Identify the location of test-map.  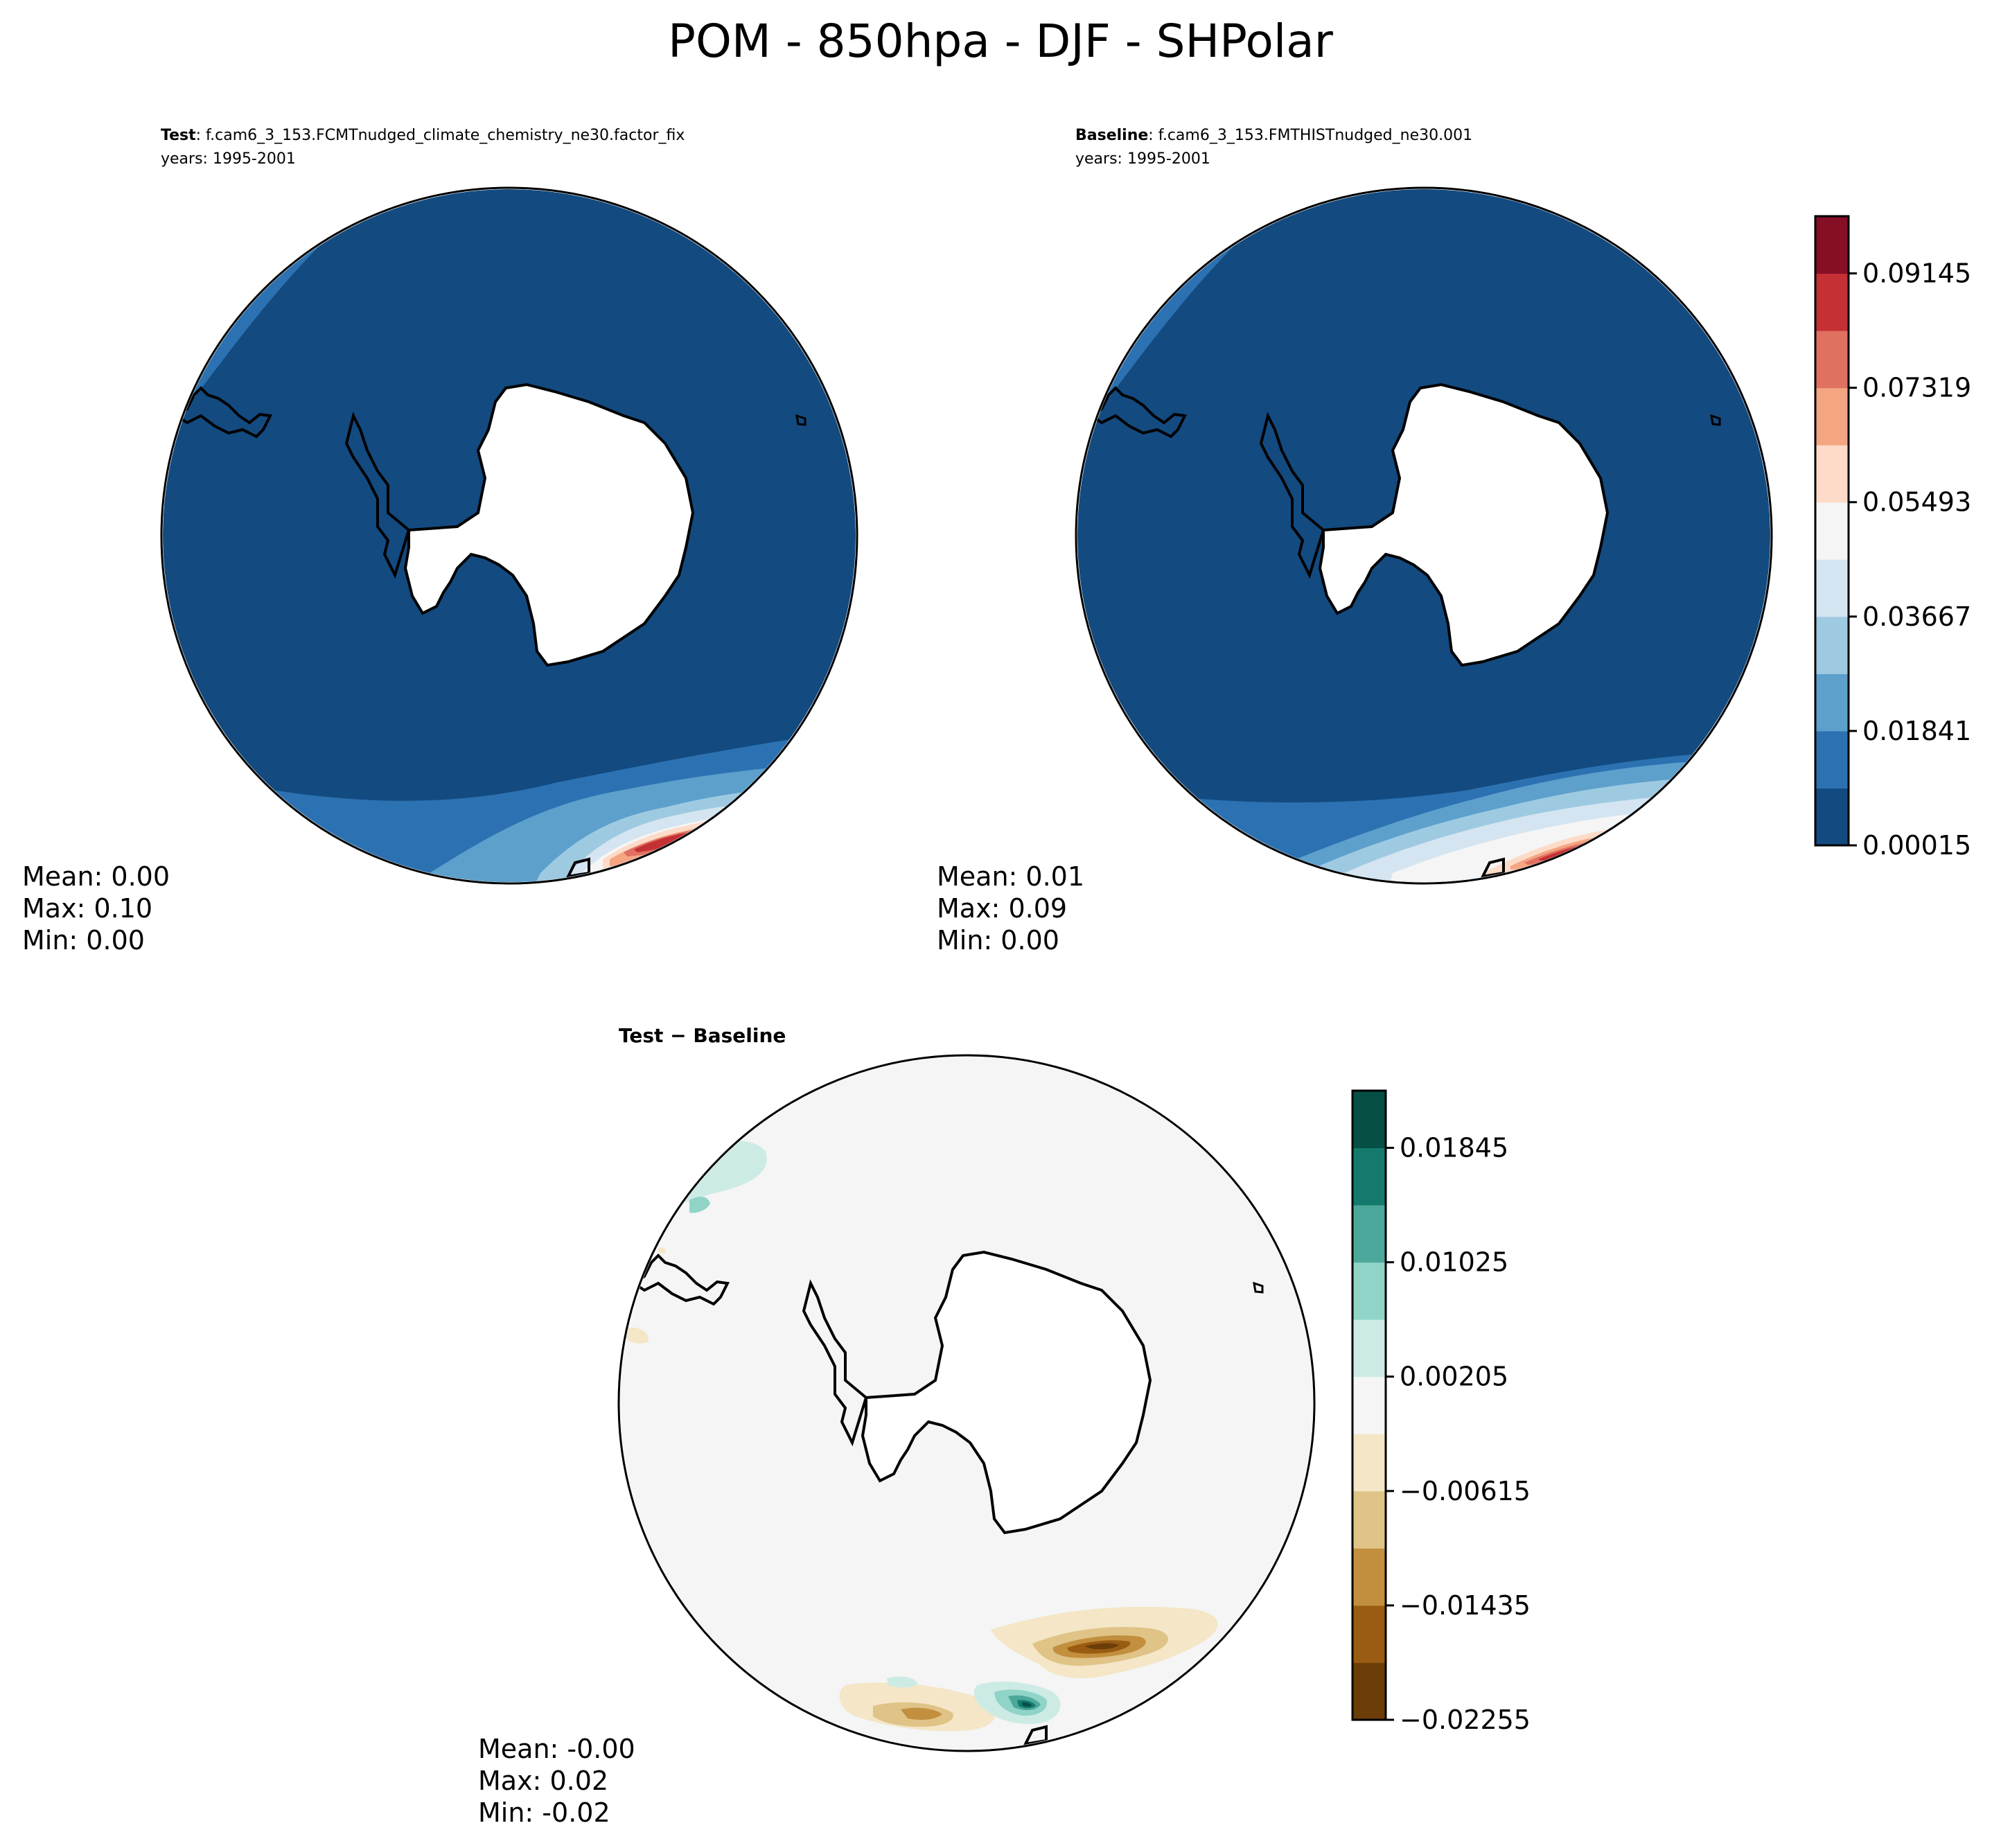
(510, 535).